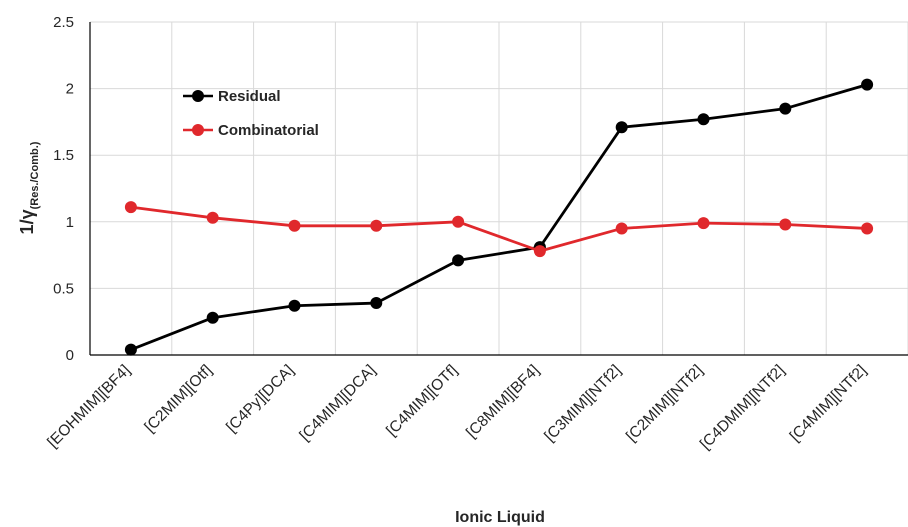 This screenshot has height=527, width=908. I want to click on legend-item-combinatorial: Combinatorial, so click(251, 130).